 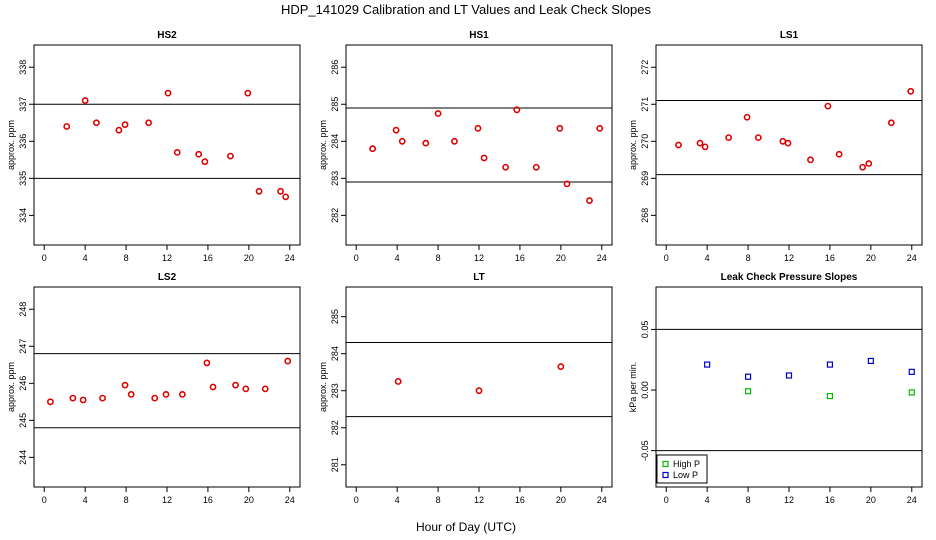 I want to click on y-tick-label: 283, so click(x=335, y=390).